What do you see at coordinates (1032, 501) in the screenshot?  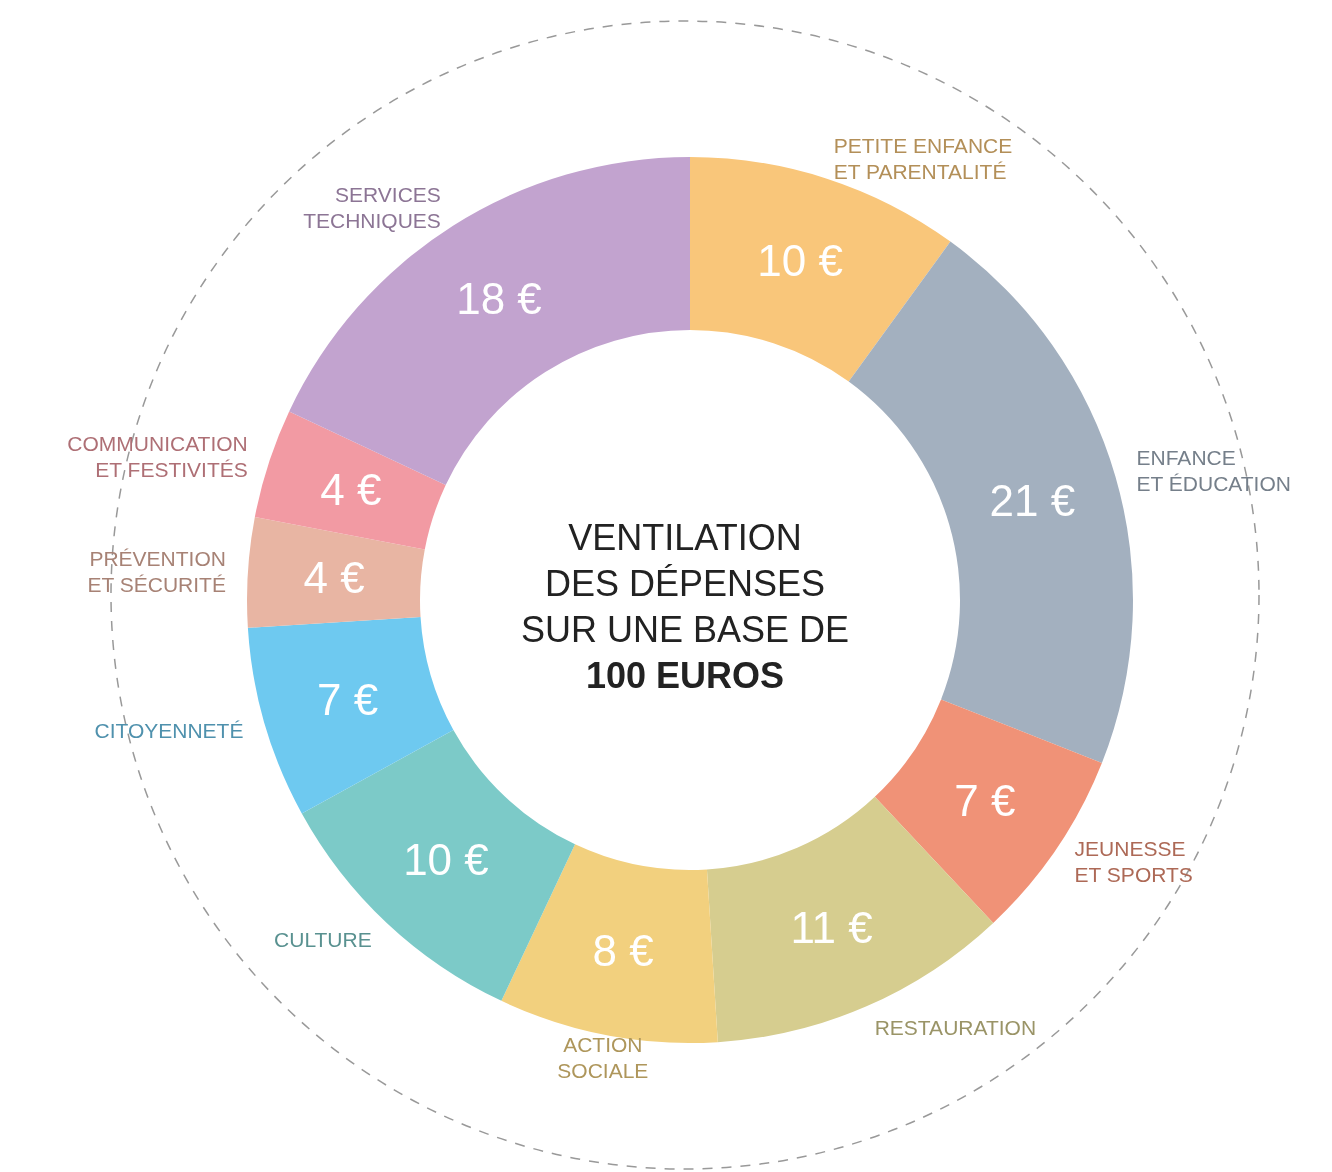 I see `data-label: 21 €` at bounding box center [1032, 501].